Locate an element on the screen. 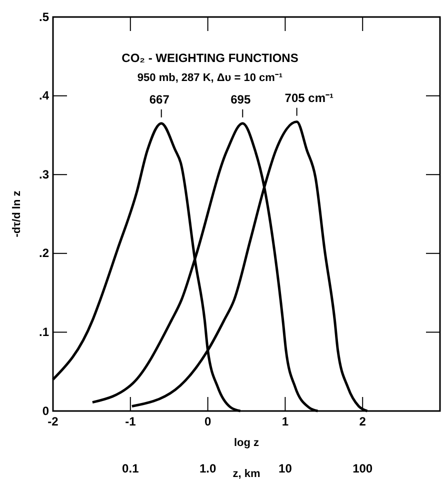 The width and height of the screenshot is (445, 479). y-tick-label: .1 is located at coordinates (44, 332).